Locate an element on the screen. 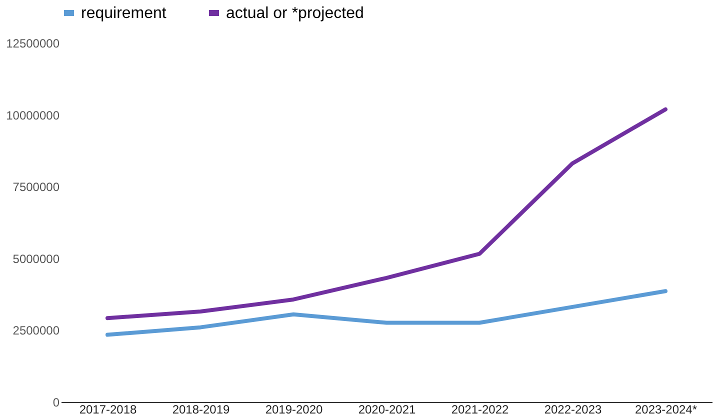 The width and height of the screenshot is (717, 420). y-tick-label: 7500000 is located at coordinates (36, 187).